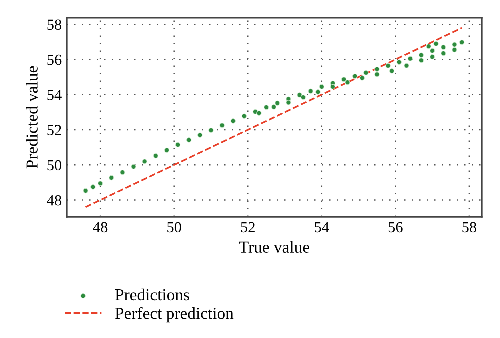 This screenshot has width=500, height=338. I want to click on y-tick-label: 52, so click(55, 130).